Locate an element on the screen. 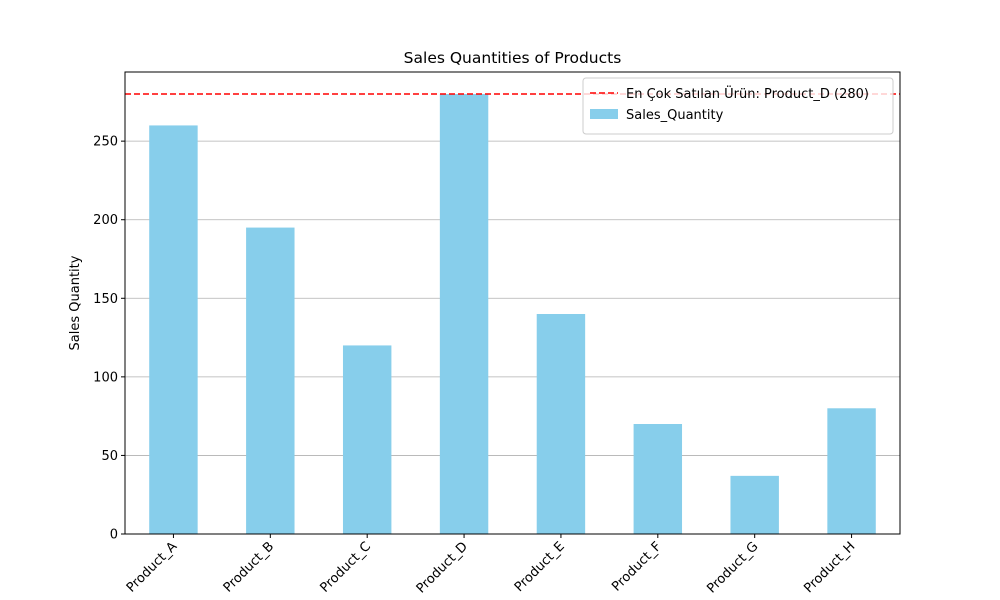  x-tick-label: Product_B is located at coordinates (249, 567).